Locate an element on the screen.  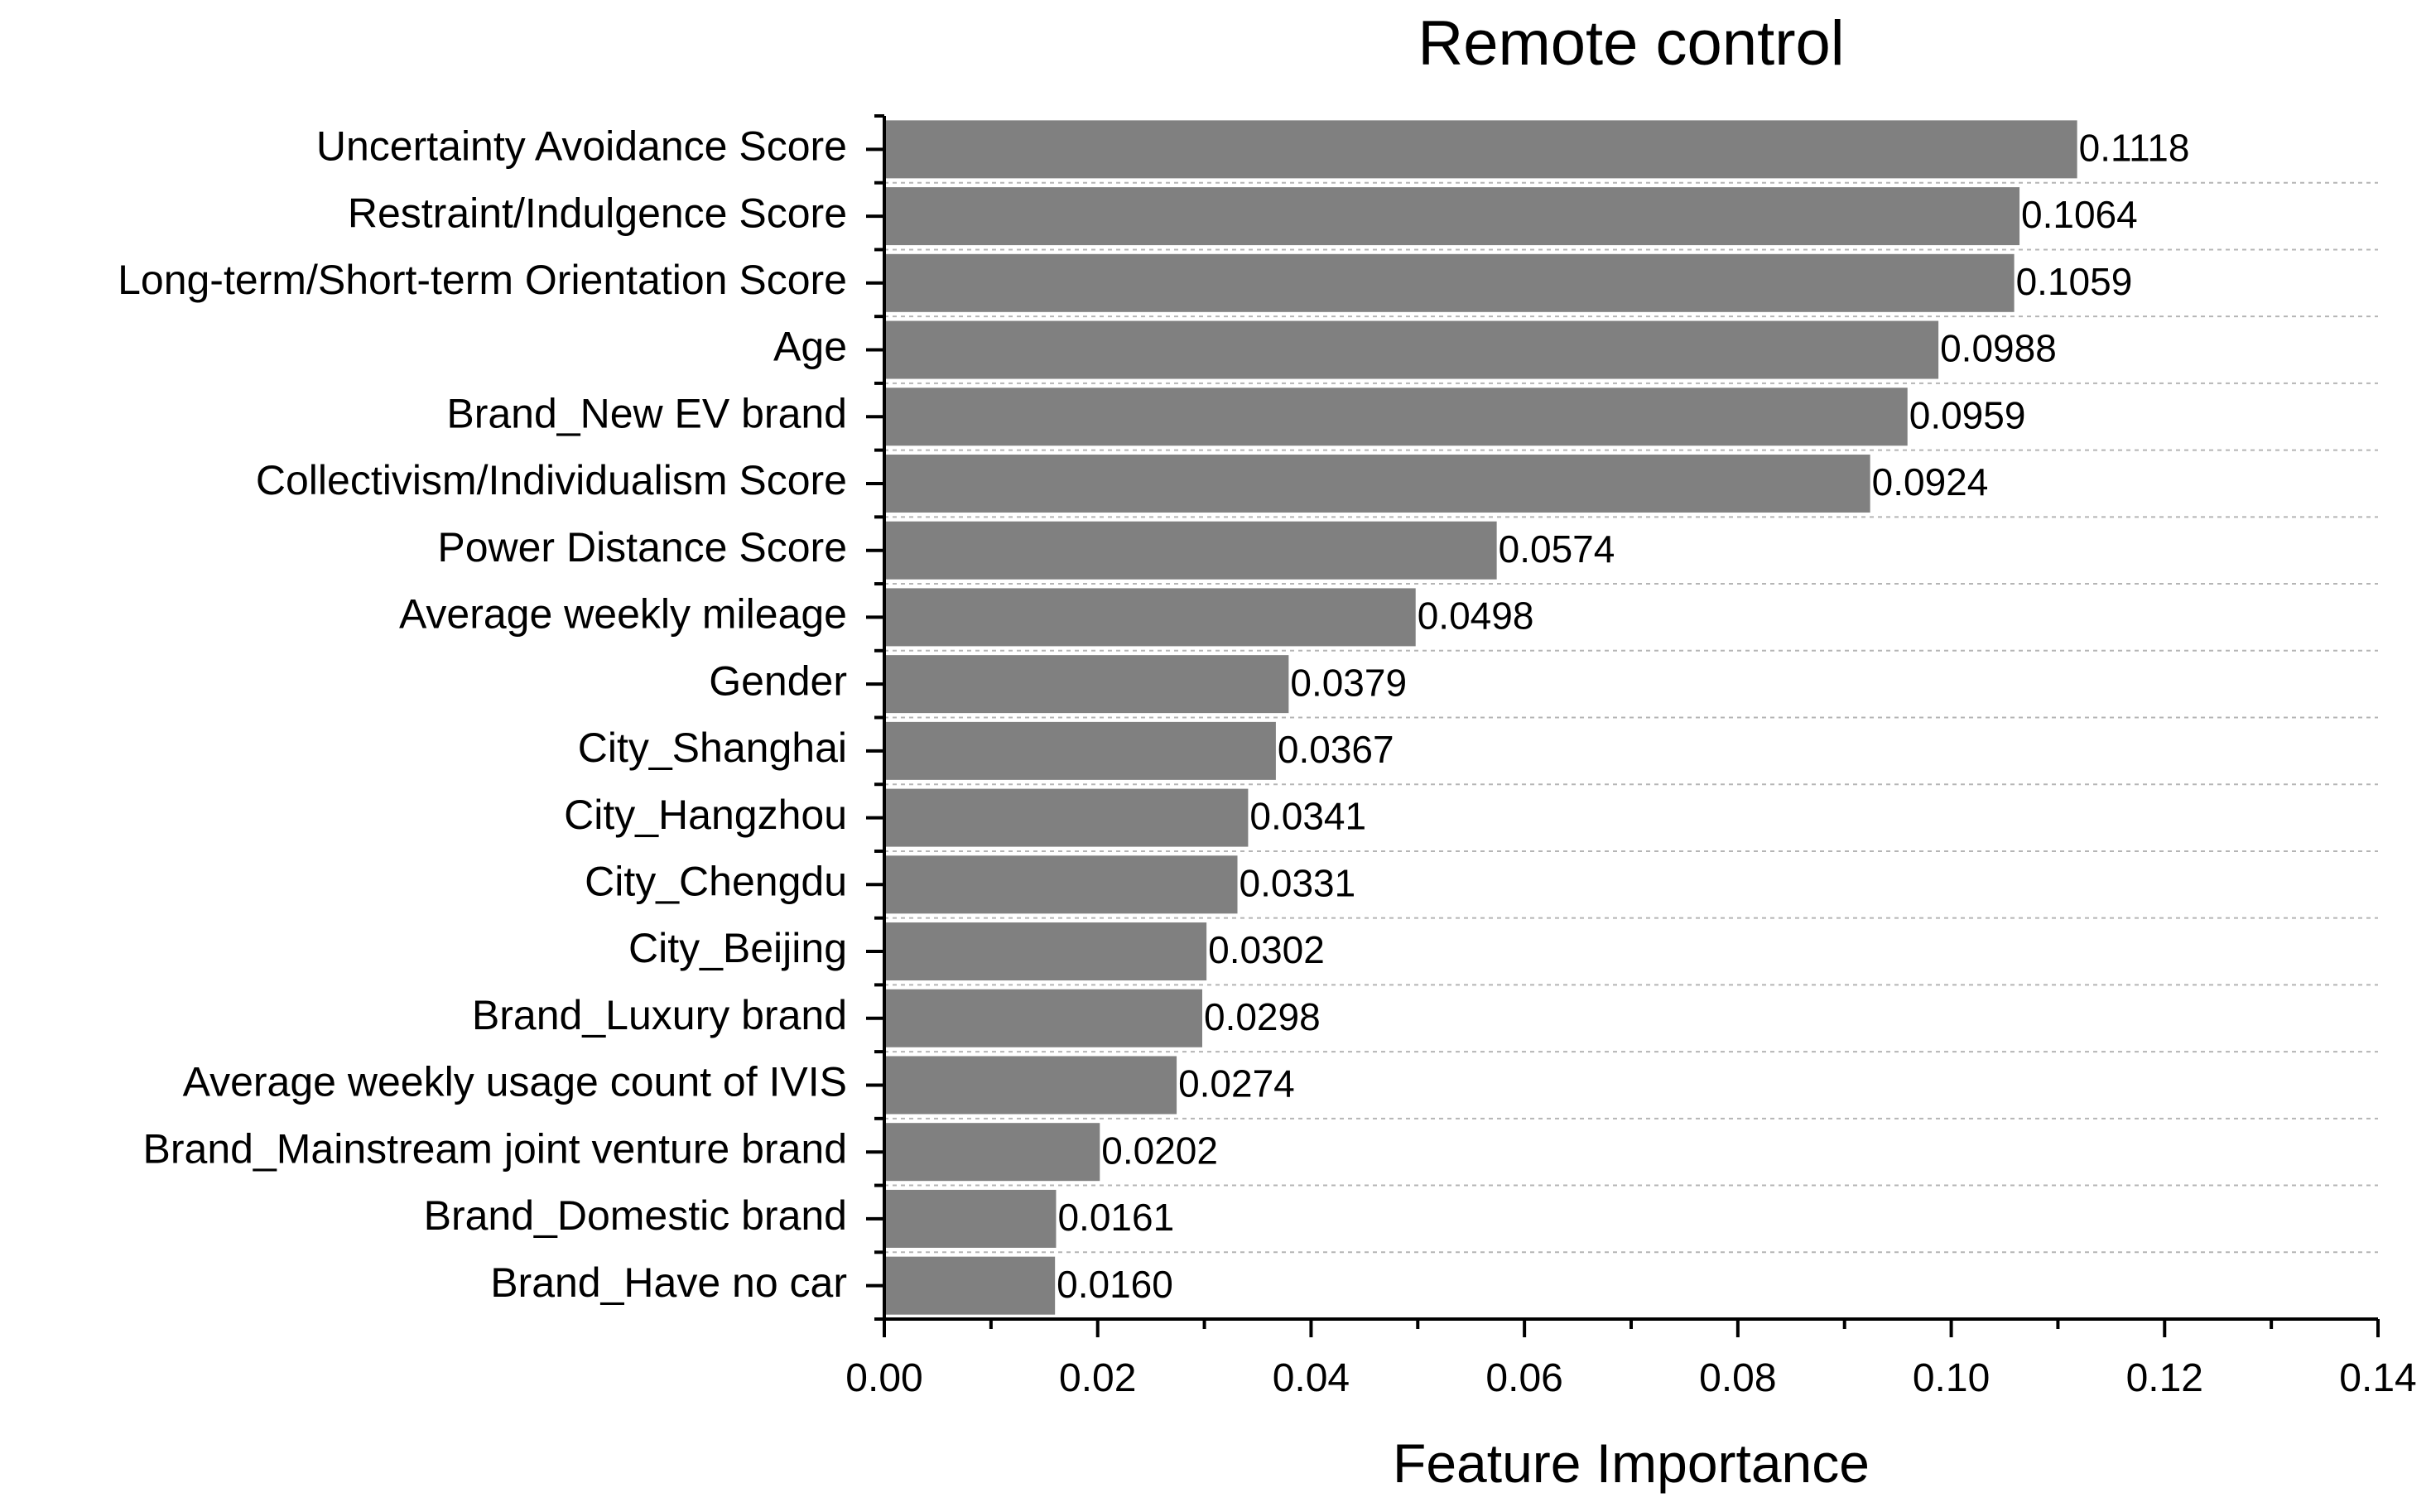
x-tick-label: 0.02 is located at coordinates (1097, 1378).